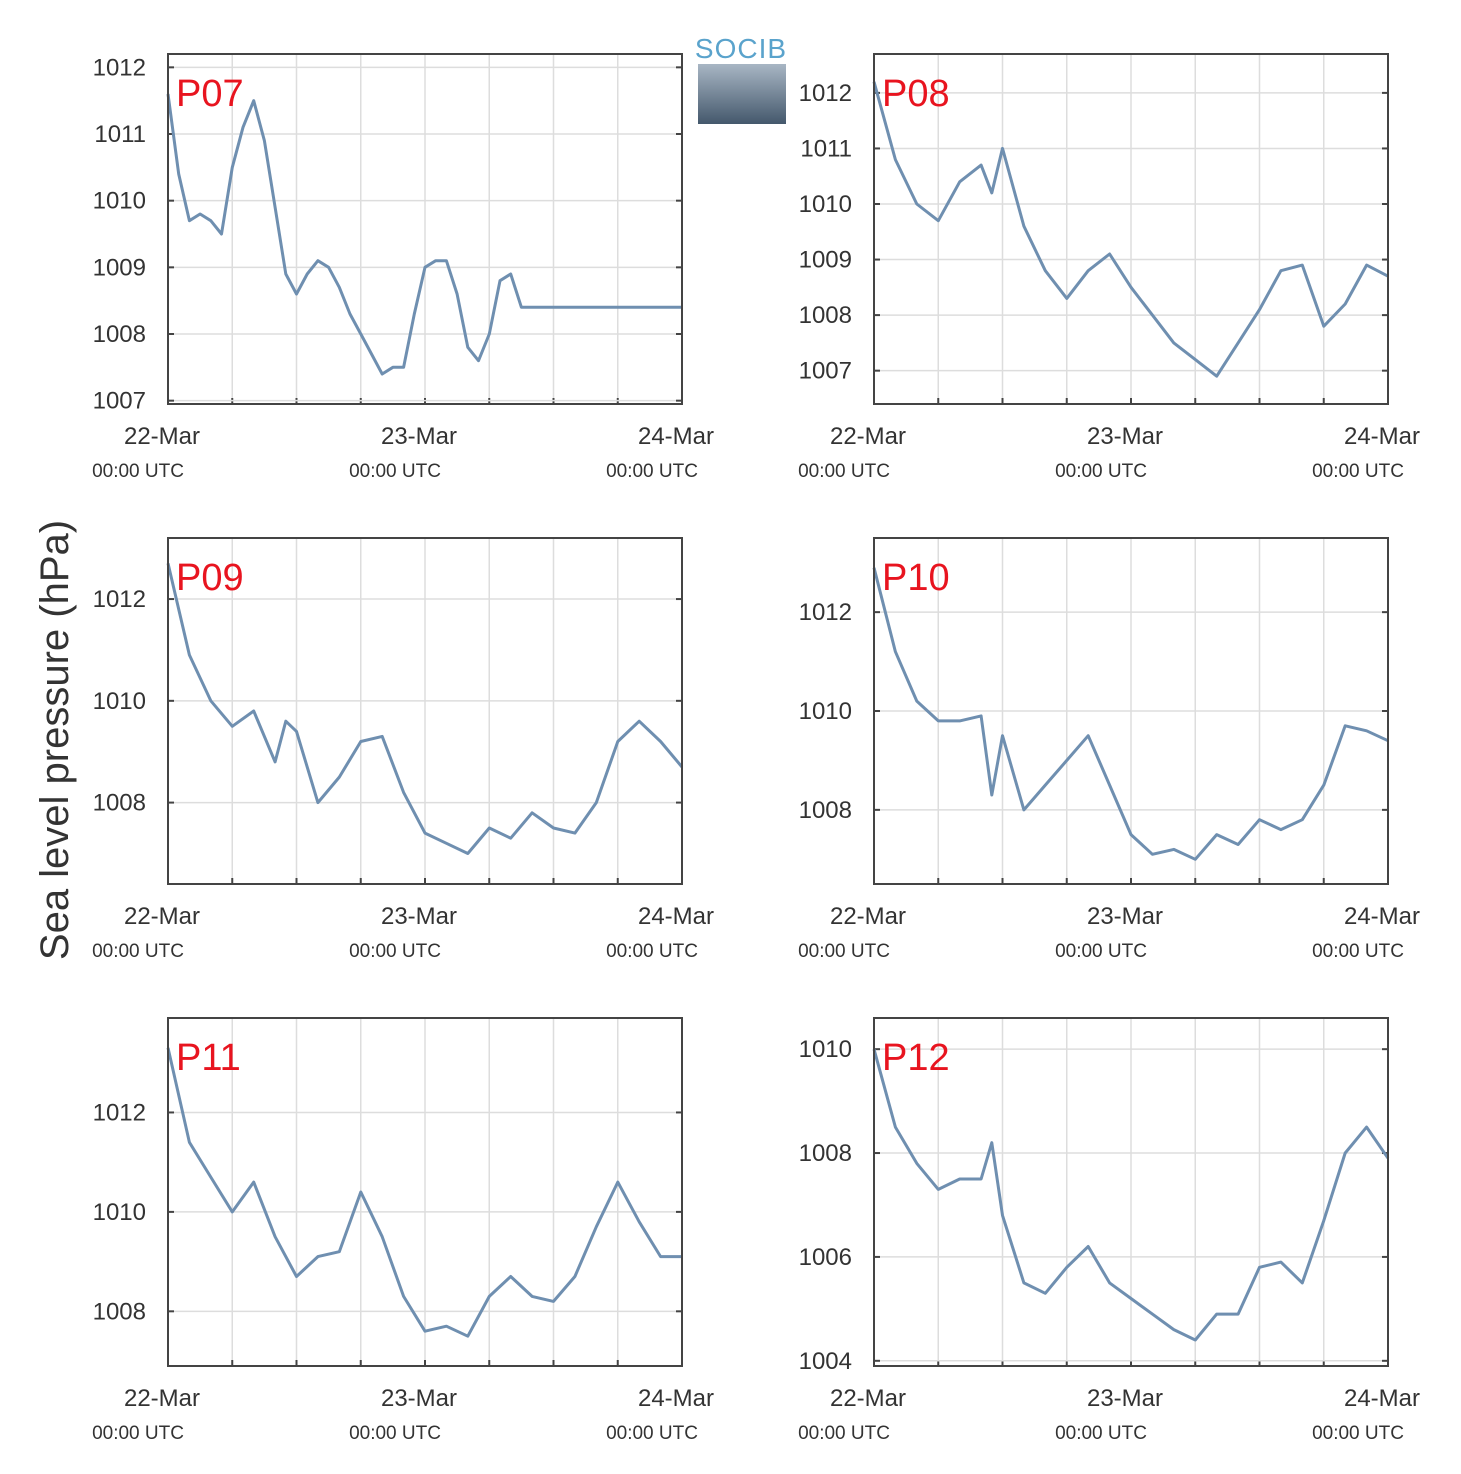 The width and height of the screenshot is (1461, 1474). Describe the element at coordinates (1131, 1195) in the screenshot. I see `series-line-p12` at that location.